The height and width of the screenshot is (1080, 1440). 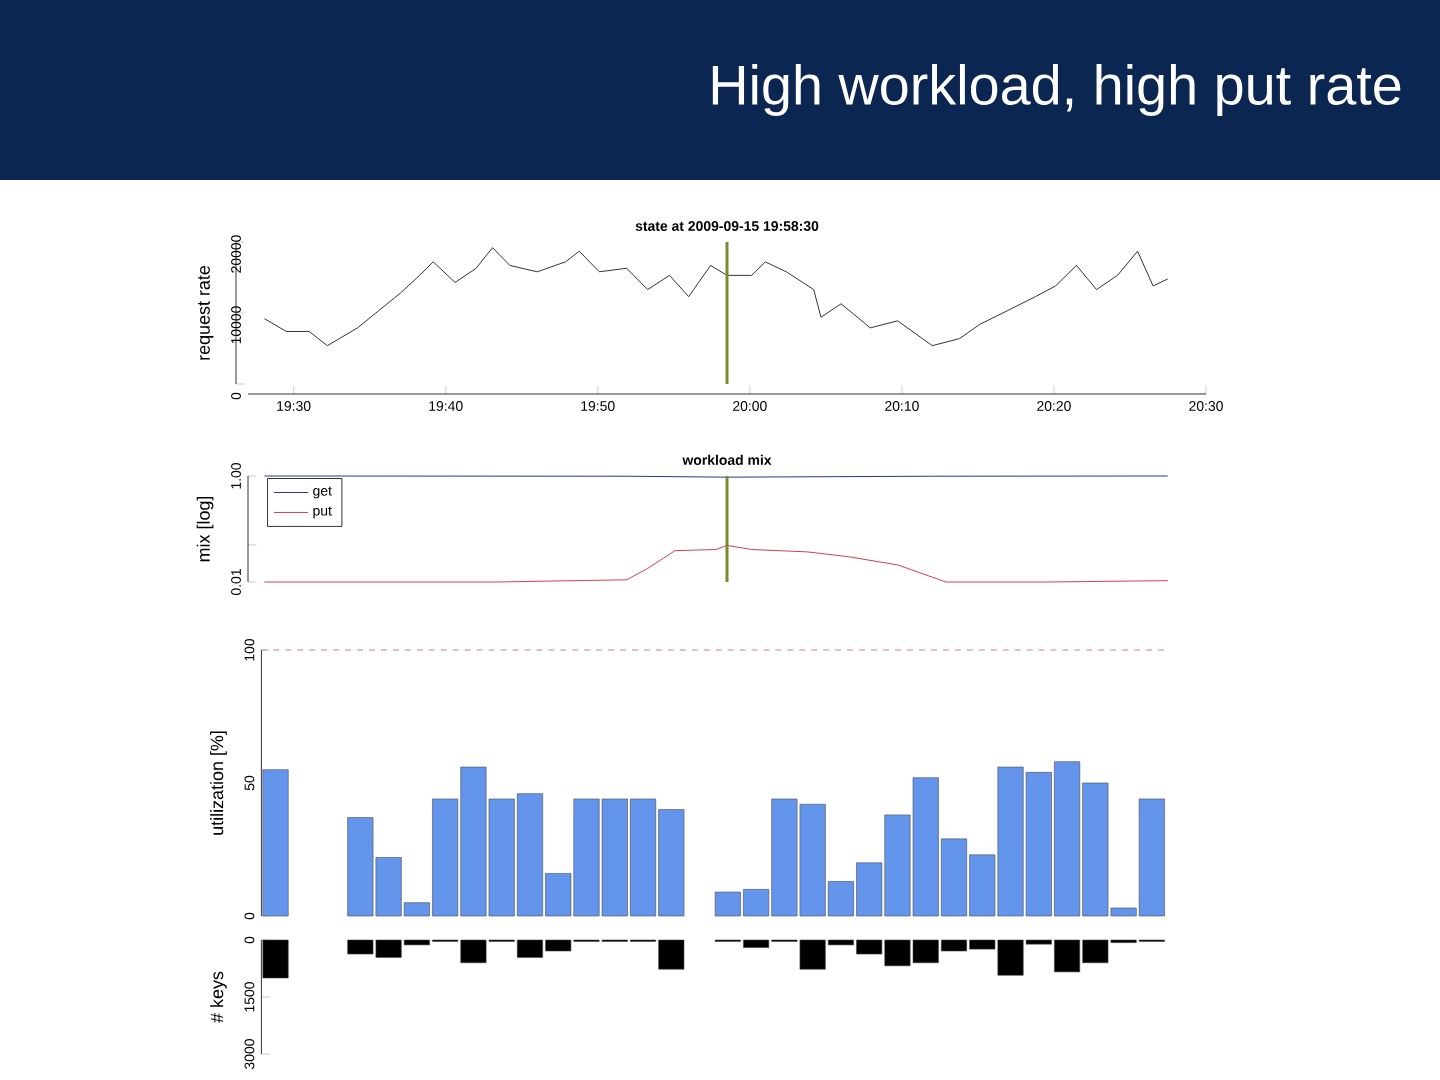 I want to click on y-axis-title: mix [log], so click(x=205, y=529).